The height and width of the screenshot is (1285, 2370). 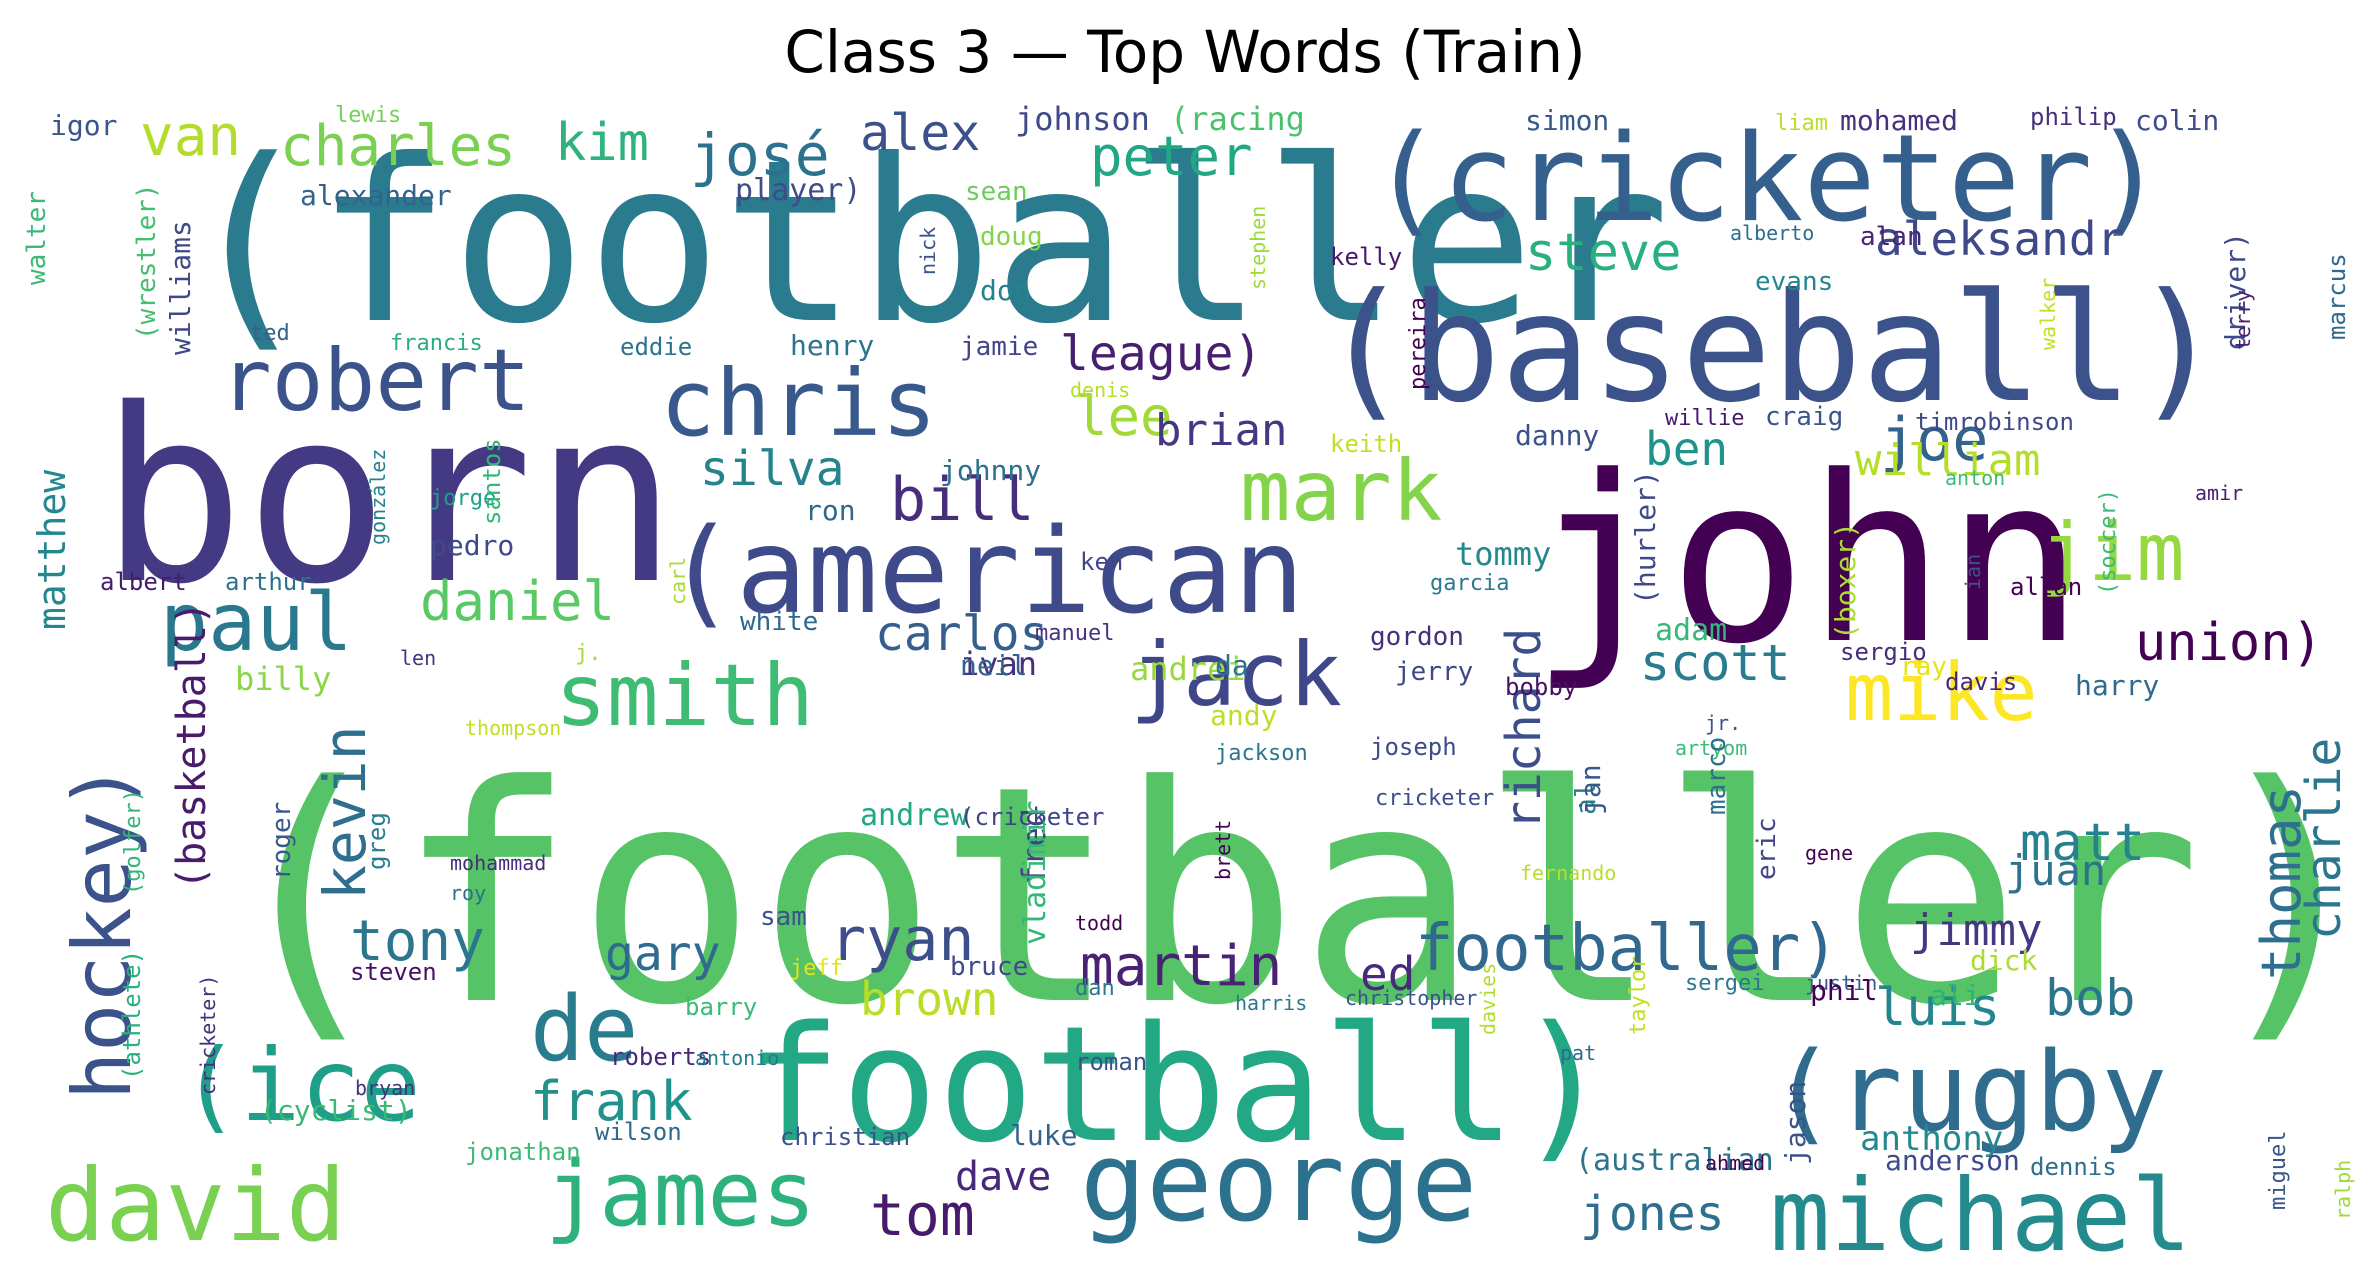 I want to click on word-walter: walter, so click(x=37, y=238).